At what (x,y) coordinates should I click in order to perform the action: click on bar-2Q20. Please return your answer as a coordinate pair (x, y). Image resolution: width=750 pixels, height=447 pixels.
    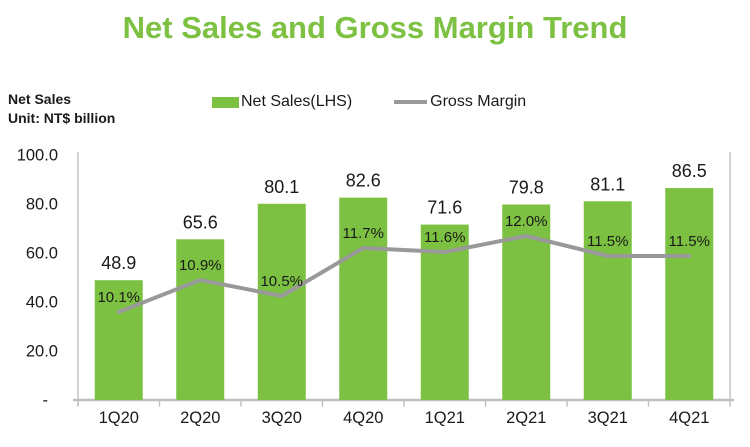
    Looking at the image, I should click on (200, 319).